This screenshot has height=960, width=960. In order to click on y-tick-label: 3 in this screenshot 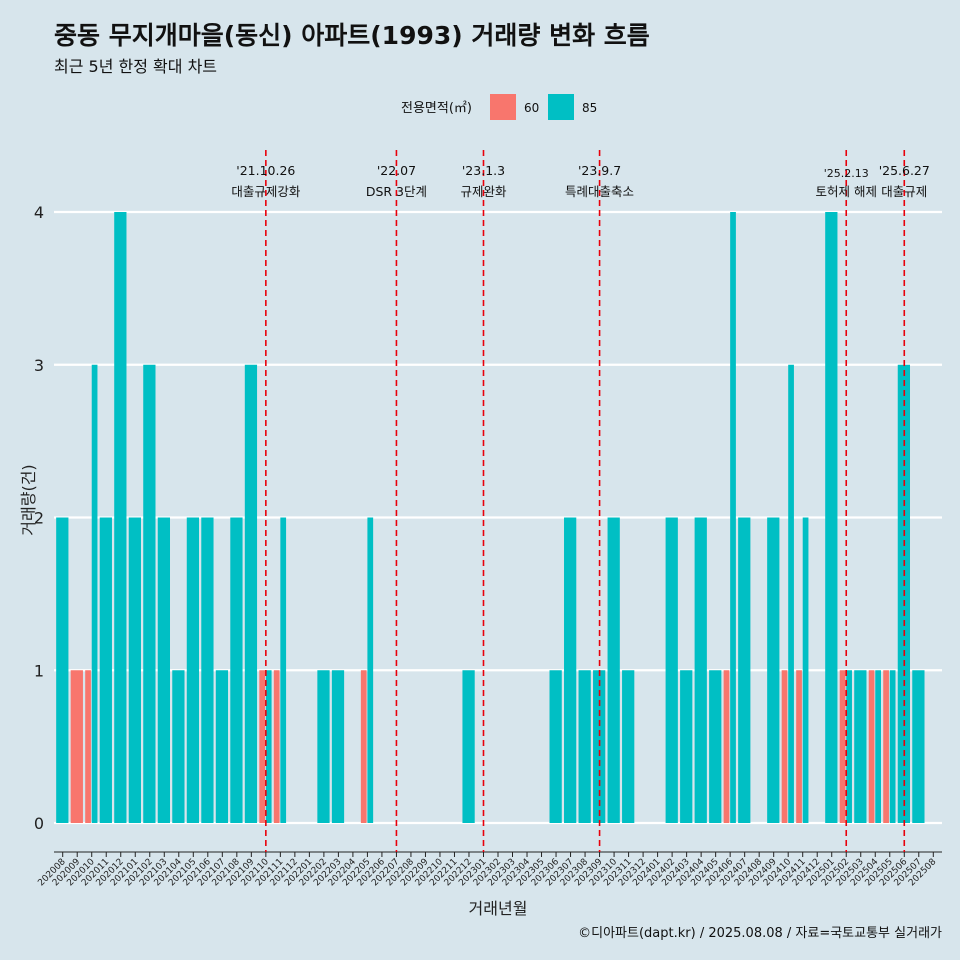, I will do `click(39, 365)`.